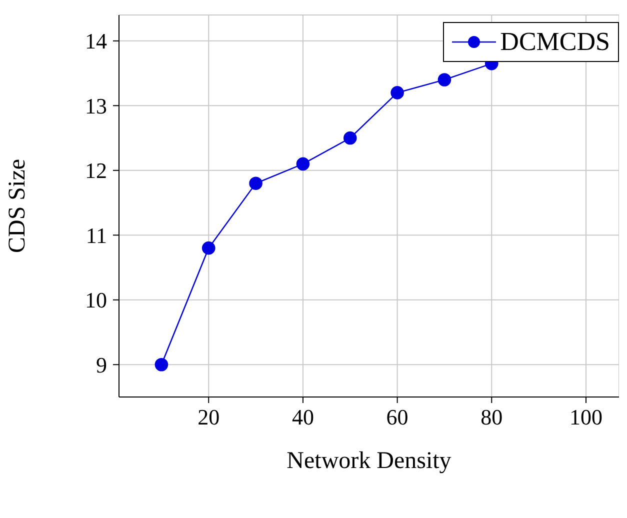 The width and height of the screenshot is (627, 518). I want to click on y-tick-label: 13, so click(96, 105).